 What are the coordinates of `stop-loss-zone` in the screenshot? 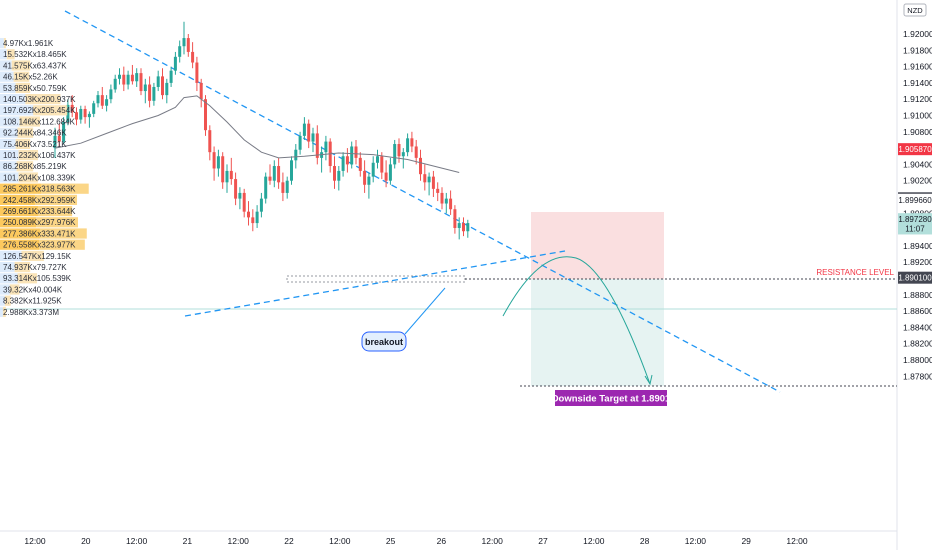 It's located at (597, 245).